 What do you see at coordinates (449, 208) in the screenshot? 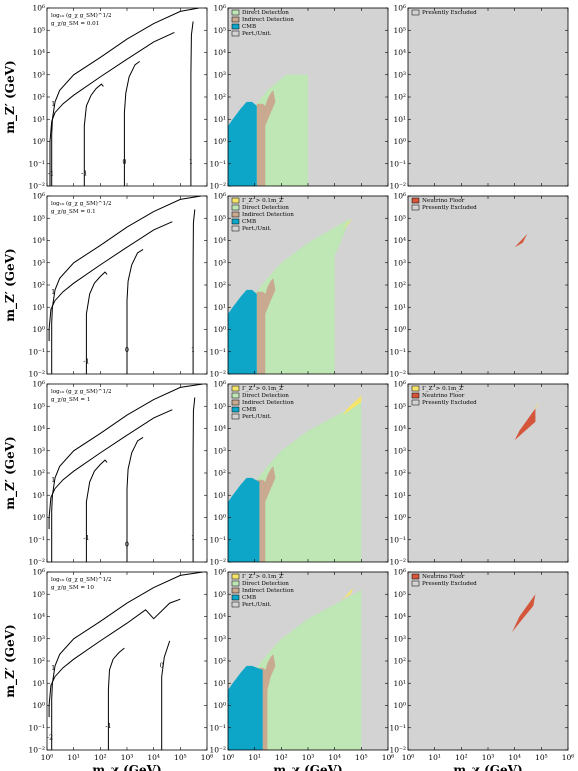
I see `legend-entry: Presently Excluded` at bounding box center [449, 208].